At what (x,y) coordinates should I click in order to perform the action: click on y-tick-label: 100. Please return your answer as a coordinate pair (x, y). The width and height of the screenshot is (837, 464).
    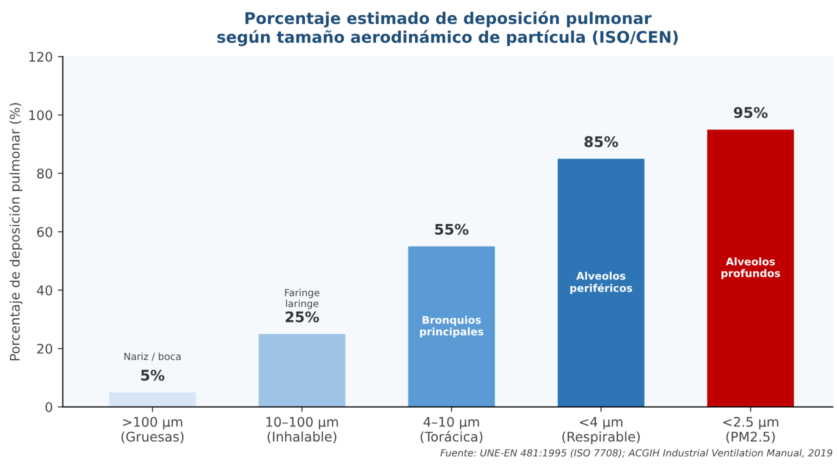
    Looking at the image, I should click on (40, 115).